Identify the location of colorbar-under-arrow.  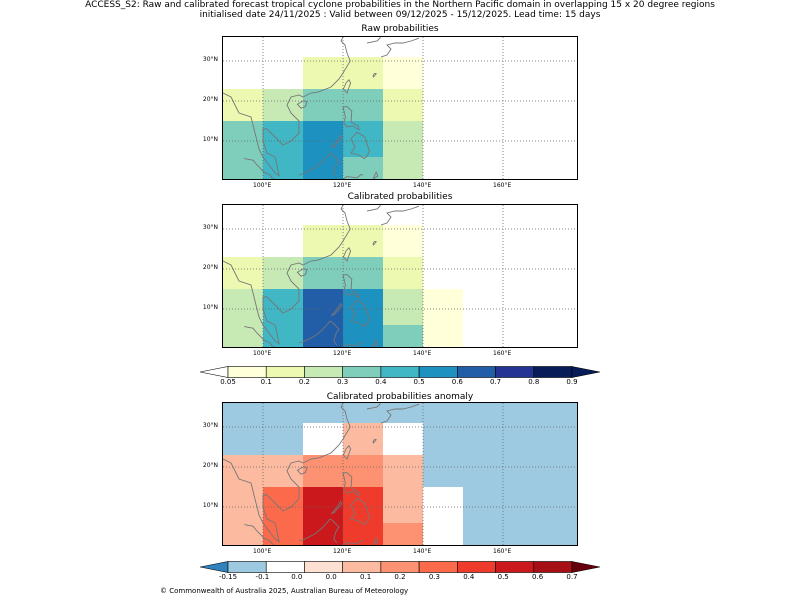
(214, 567).